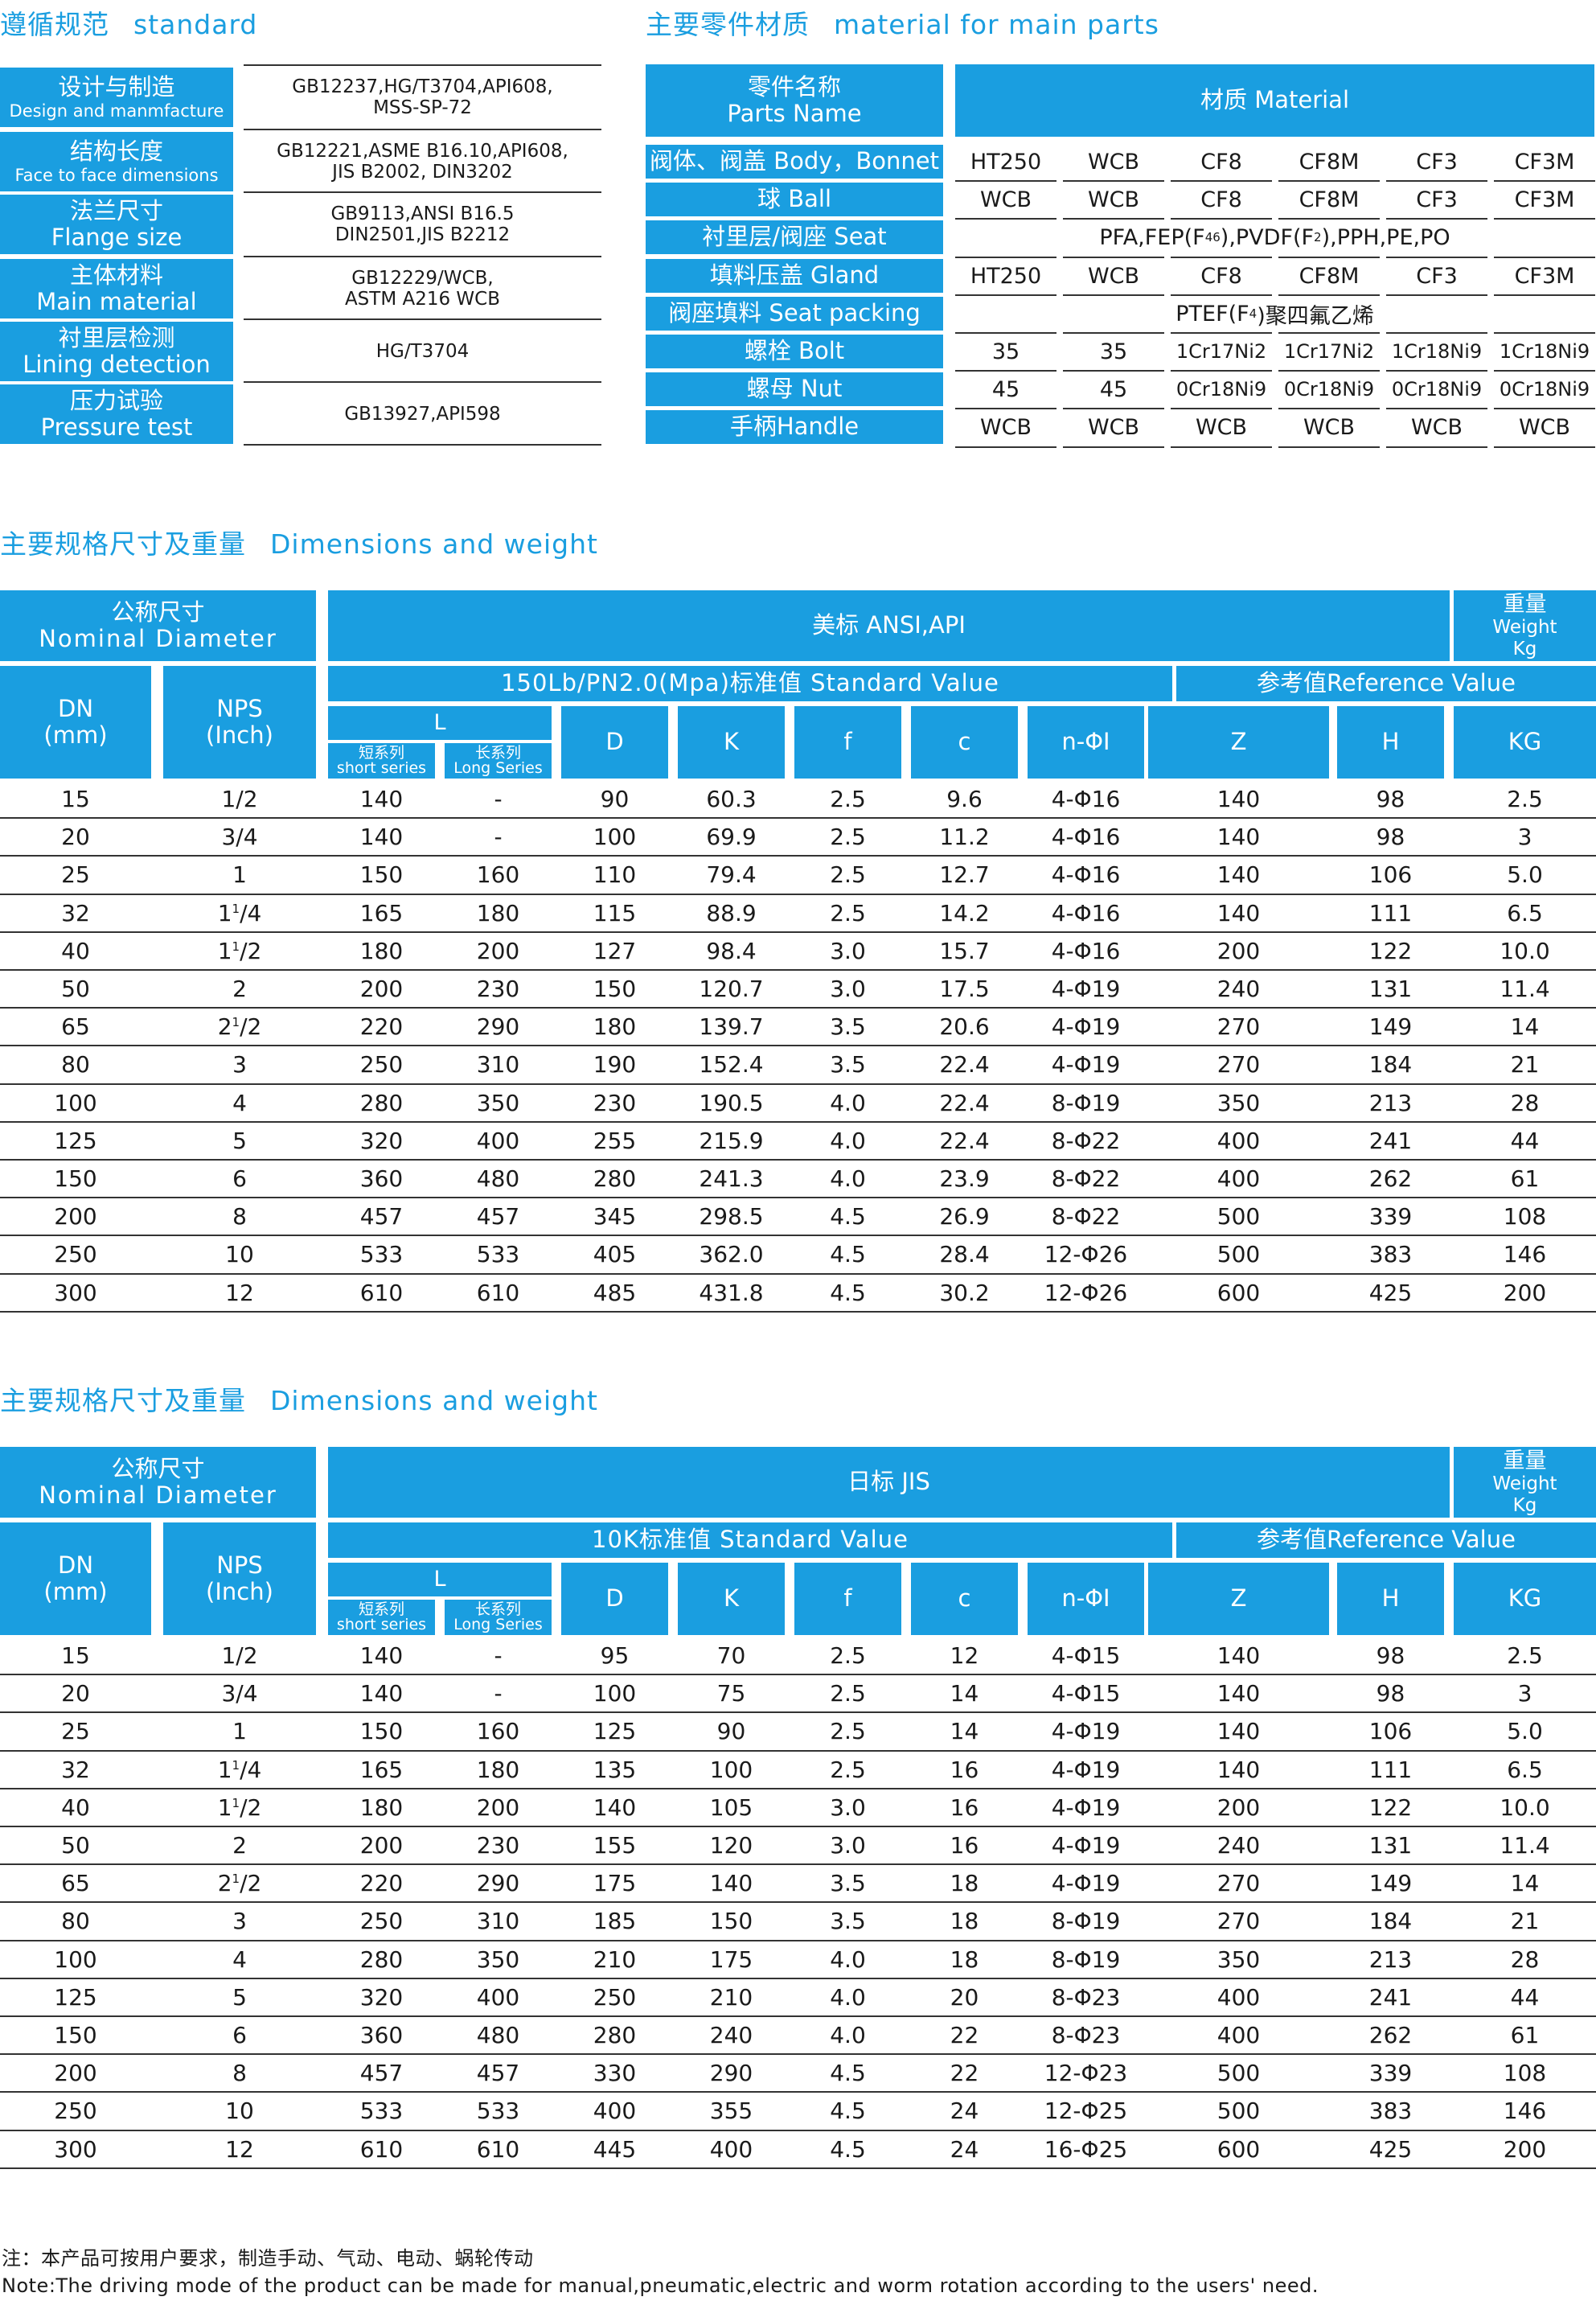 This screenshot has height=2305, width=1596. I want to click on fraction-value: 21/2, so click(240, 1883).